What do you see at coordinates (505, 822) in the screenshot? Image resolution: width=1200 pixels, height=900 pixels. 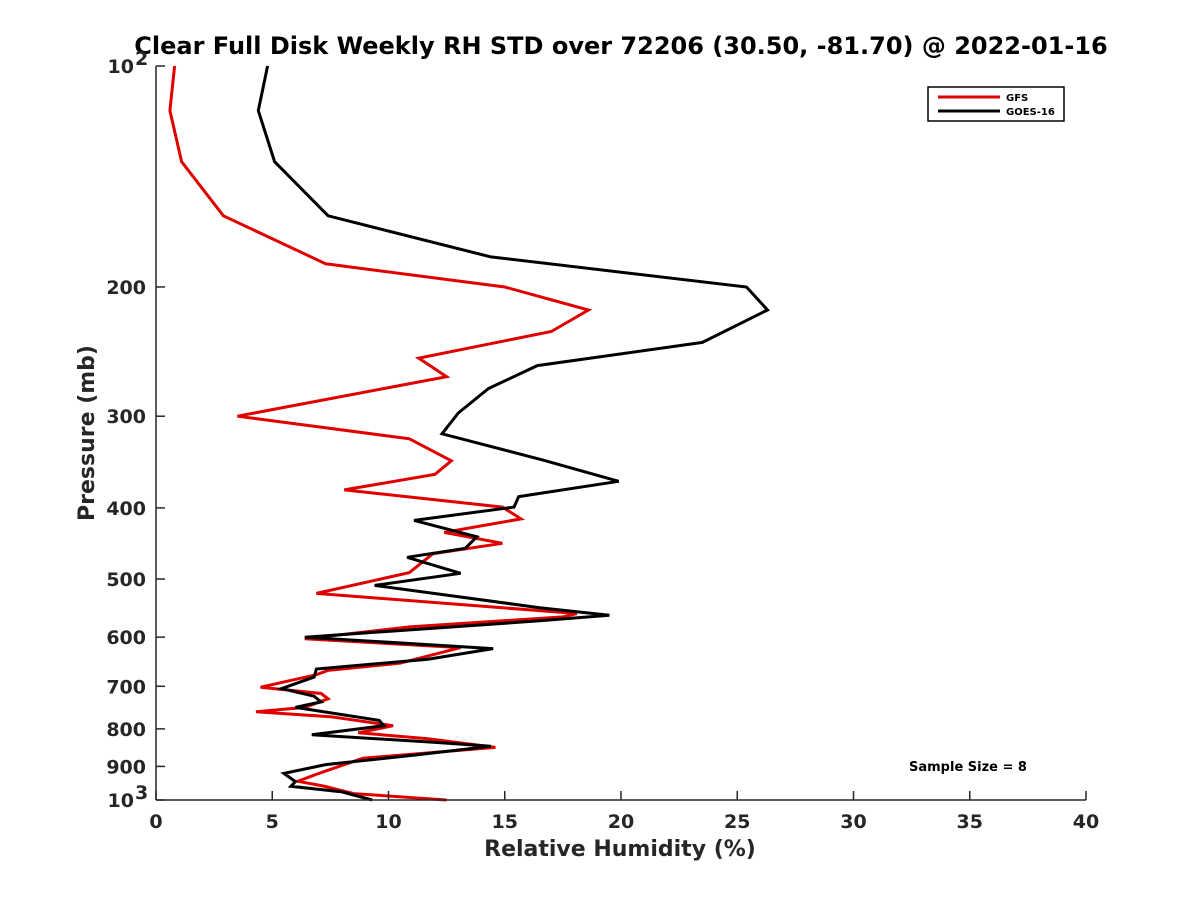 I see `x-tick-label: 15` at bounding box center [505, 822].